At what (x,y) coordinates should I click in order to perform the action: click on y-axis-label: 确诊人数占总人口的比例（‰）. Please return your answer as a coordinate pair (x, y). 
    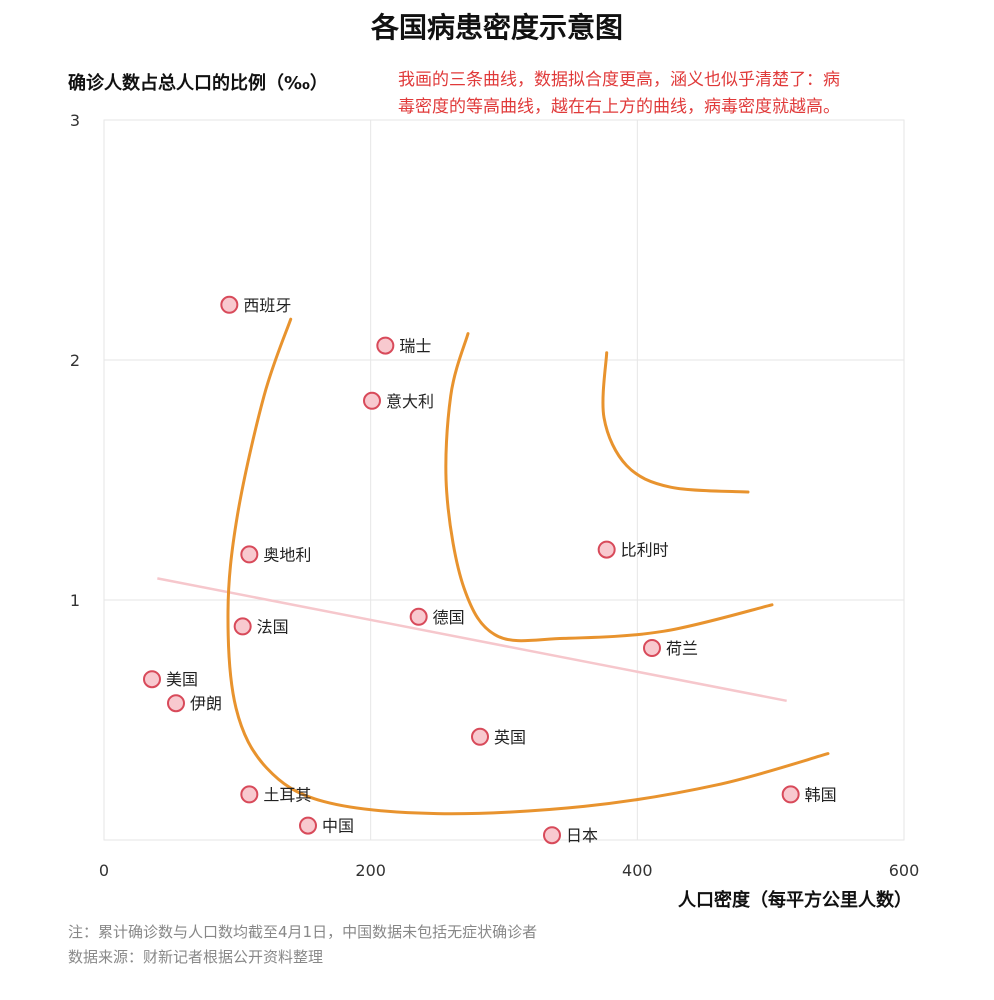
    Looking at the image, I should click on (198, 83).